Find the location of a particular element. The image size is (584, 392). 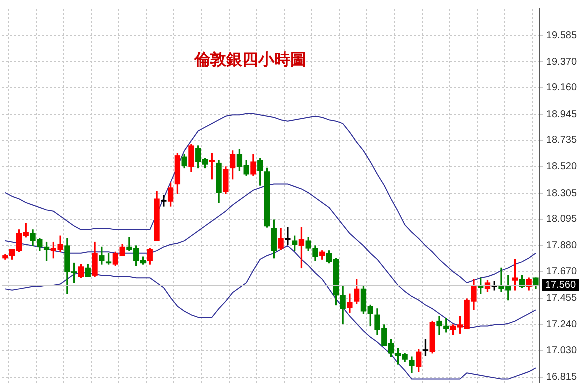

text: 倫敦銀四小時圖 is located at coordinates (250, 60).